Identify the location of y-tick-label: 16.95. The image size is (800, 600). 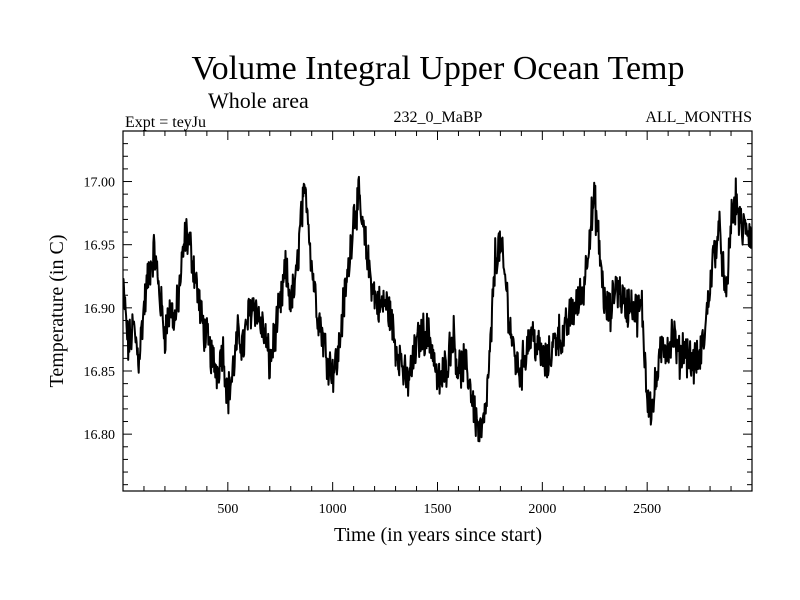
(100, 246).